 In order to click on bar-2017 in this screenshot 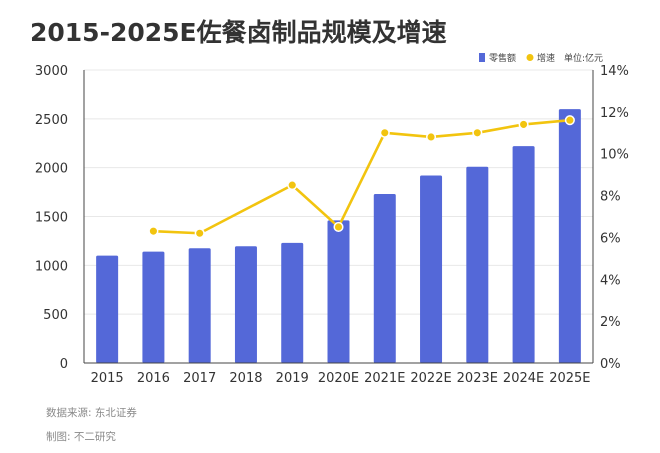, I will do `click(199, 305)`.